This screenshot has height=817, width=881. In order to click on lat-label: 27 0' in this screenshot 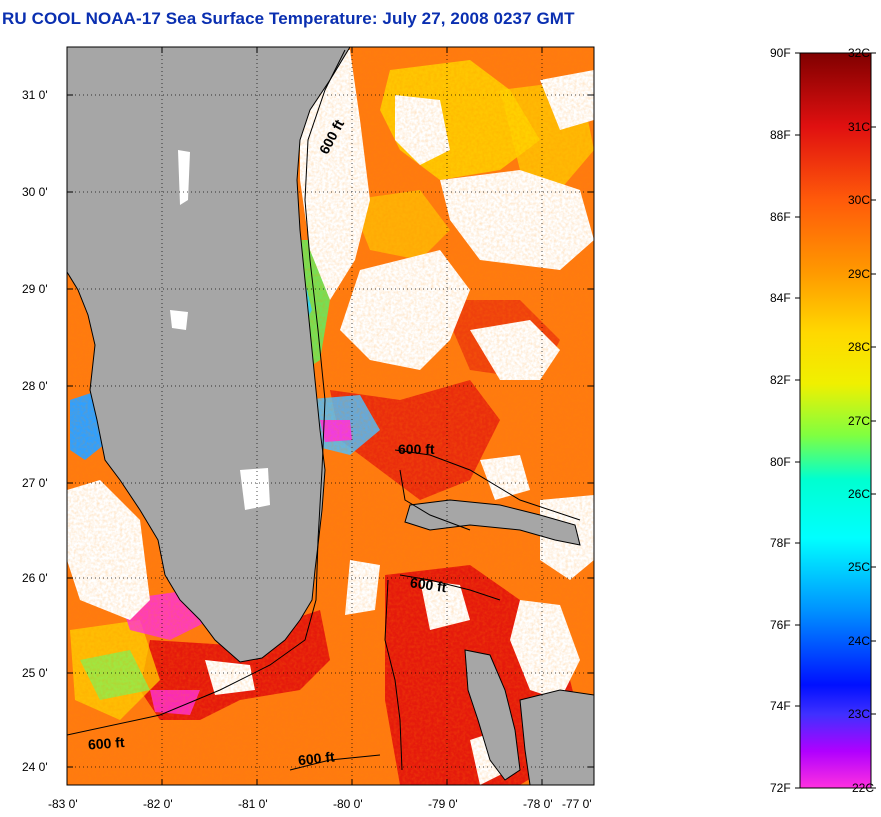, I will do `click(35, 483)`.